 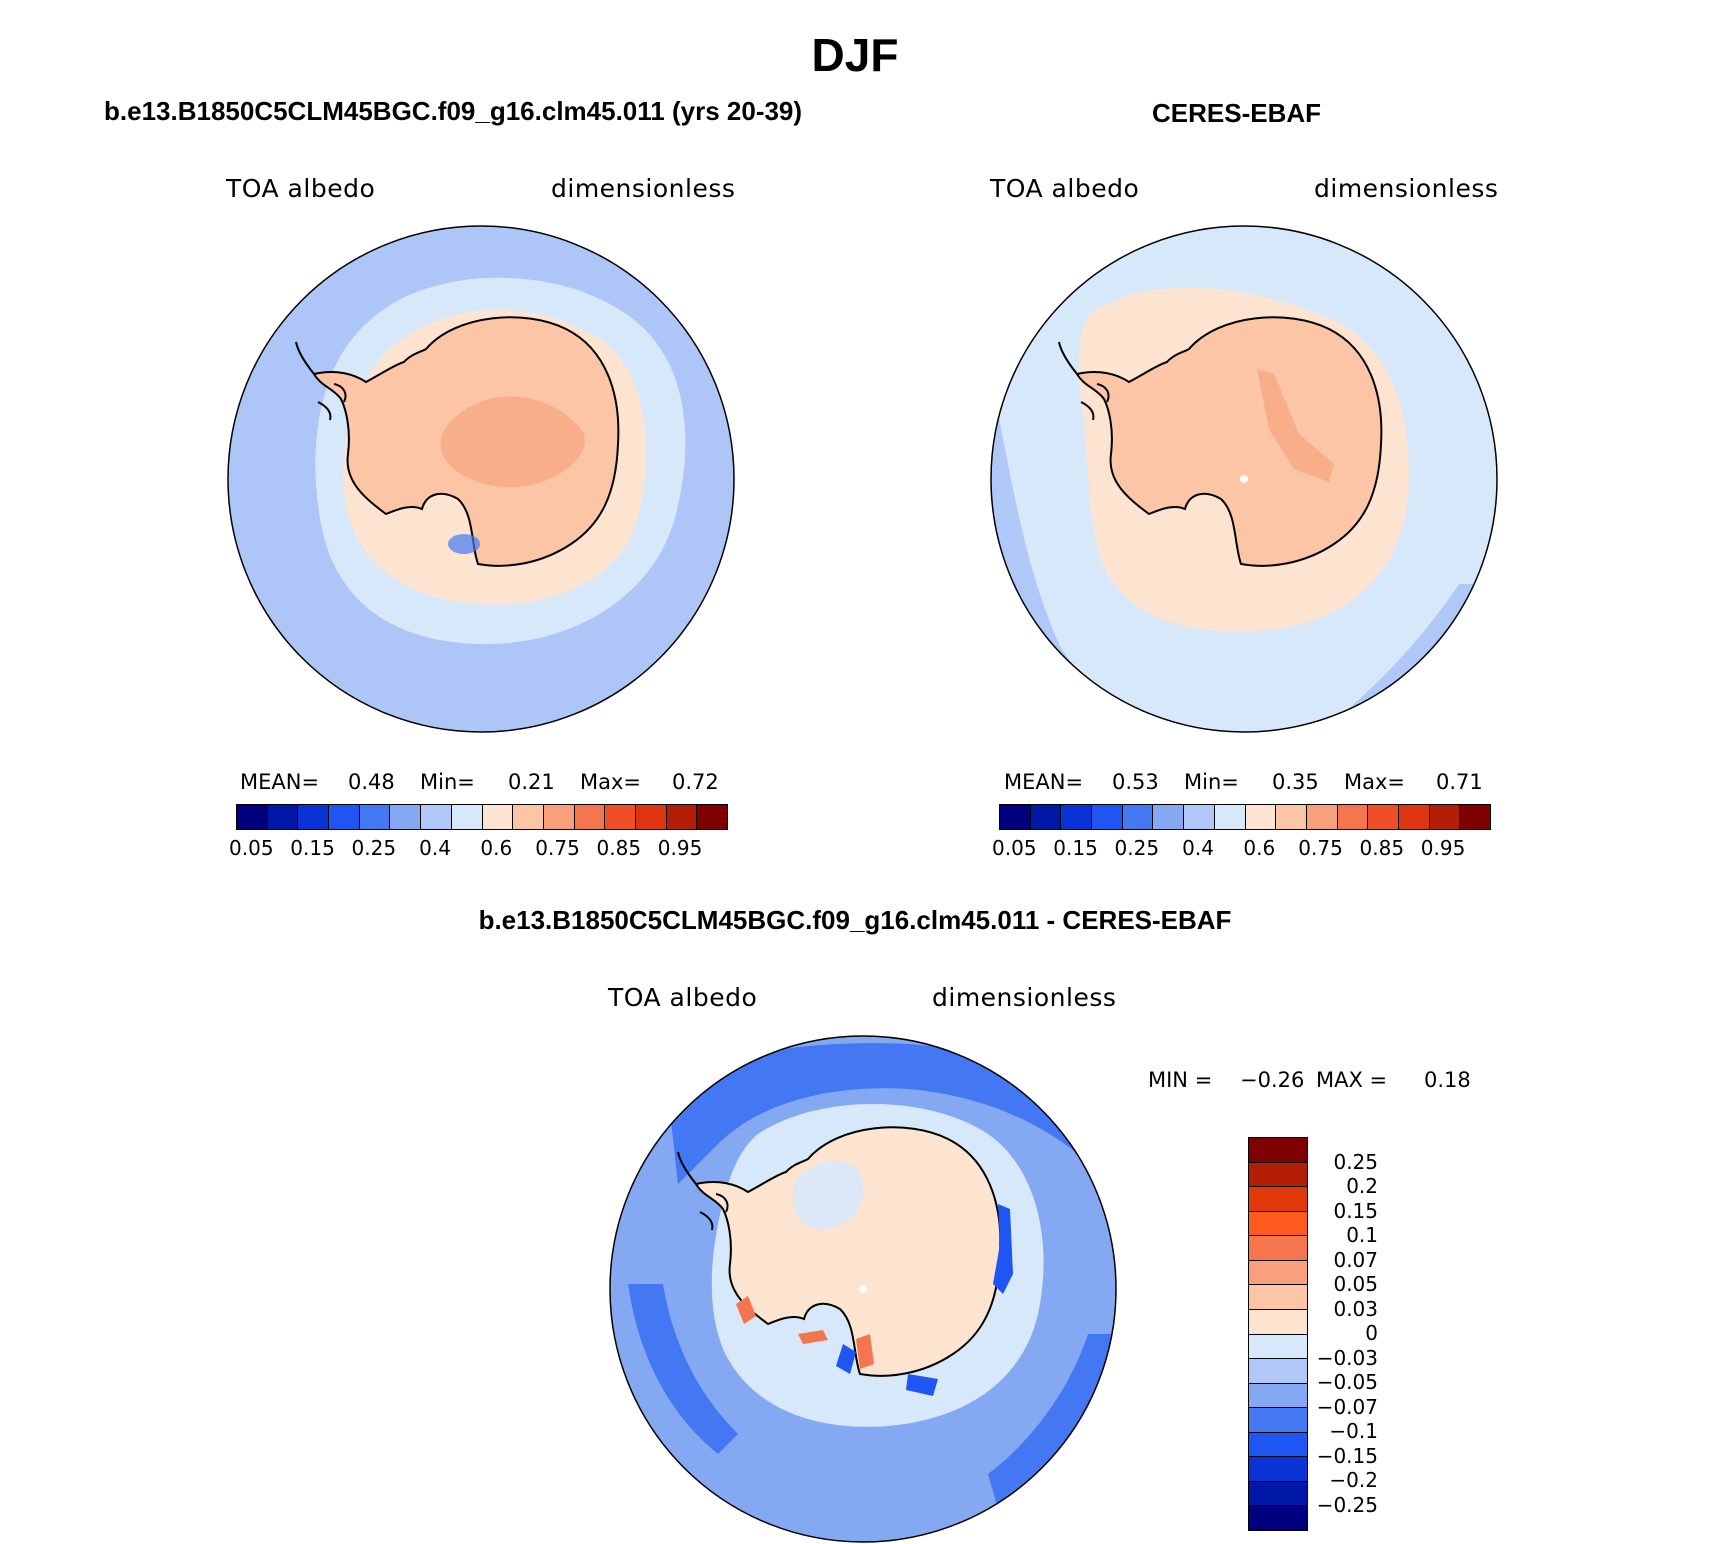 What do you see at coordinates (1198, 848) in the screenshot?
I see `obs-colorbar-tick: 0.4` at bounding box center [1198, 848].